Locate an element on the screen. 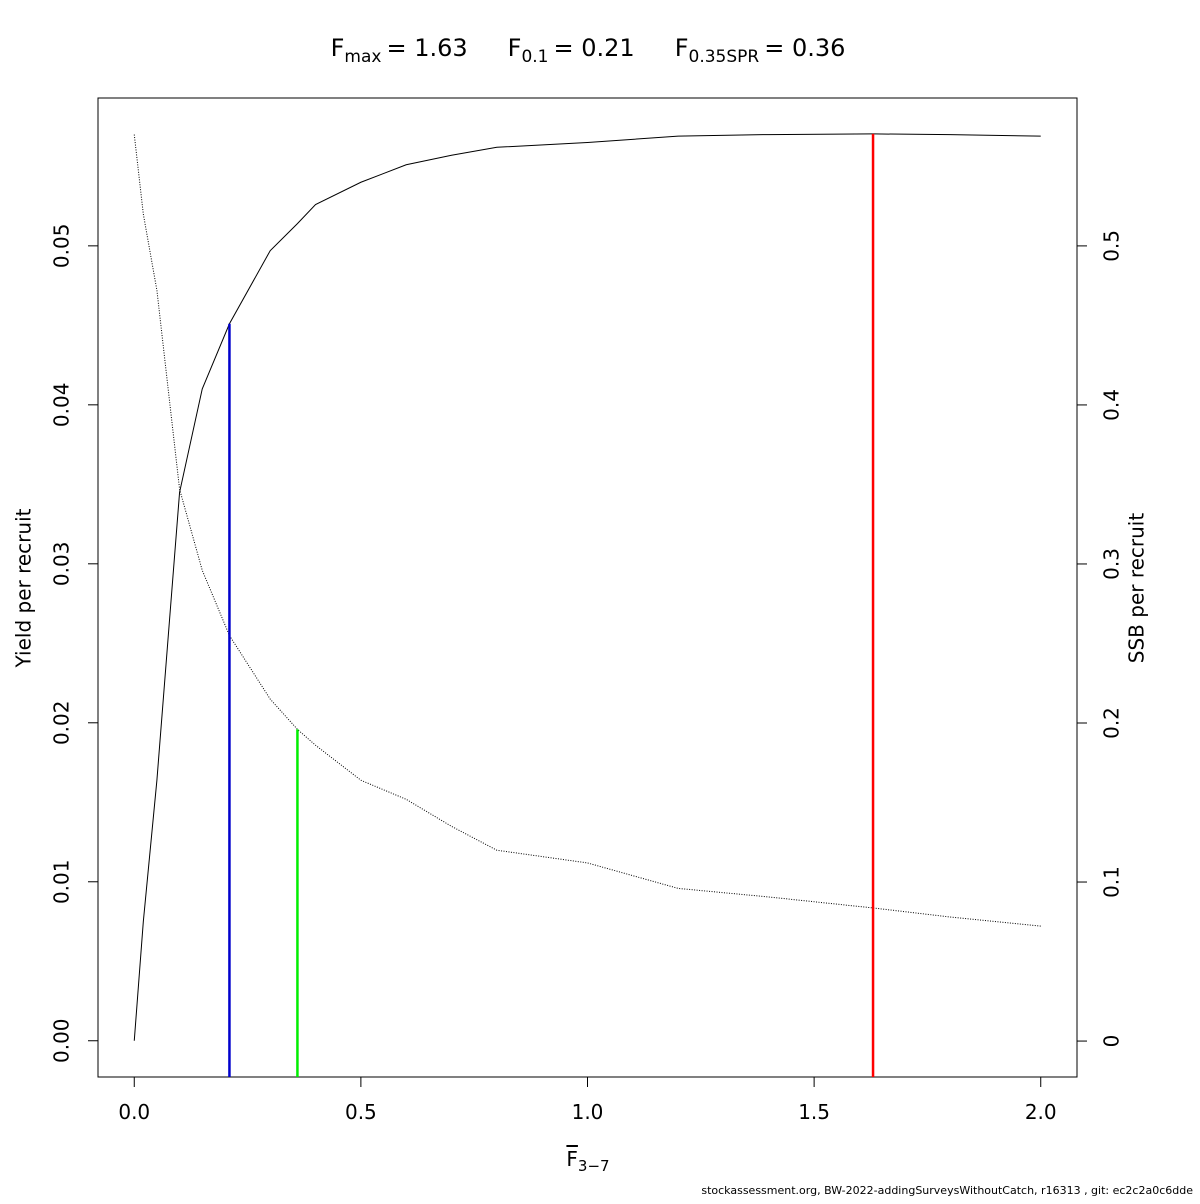 This screenshot has height=1204, width=1200. y-tick-label: 0.01 is located at coordinates (62, 882).